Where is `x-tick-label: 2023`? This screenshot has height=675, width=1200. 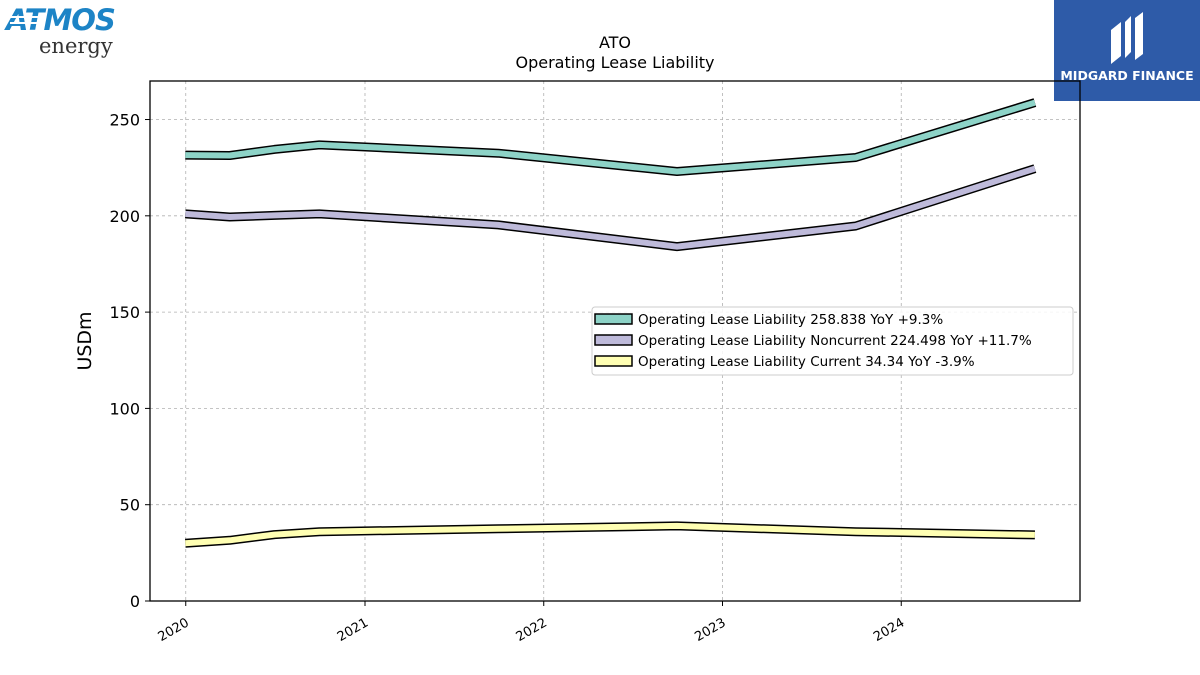
x-tick-label: 2023 is located at coordinates (710, 630).